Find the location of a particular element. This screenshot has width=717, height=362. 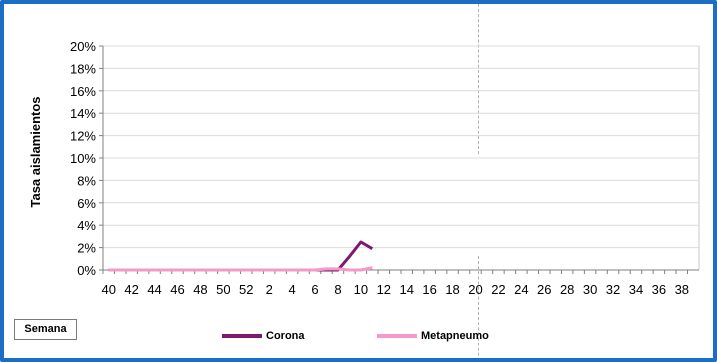

y-tick-label: 12% is located at coordinates (83, 136).